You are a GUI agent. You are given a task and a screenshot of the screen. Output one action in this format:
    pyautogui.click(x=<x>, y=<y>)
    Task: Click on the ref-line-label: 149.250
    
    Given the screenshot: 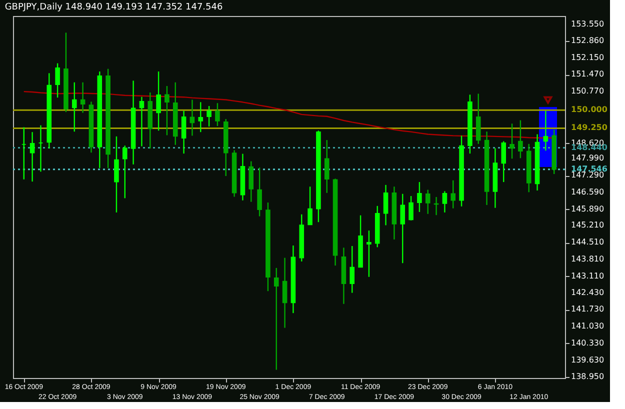 What is the action you would take?
    pyautogui.click(x=589, y=127)
    